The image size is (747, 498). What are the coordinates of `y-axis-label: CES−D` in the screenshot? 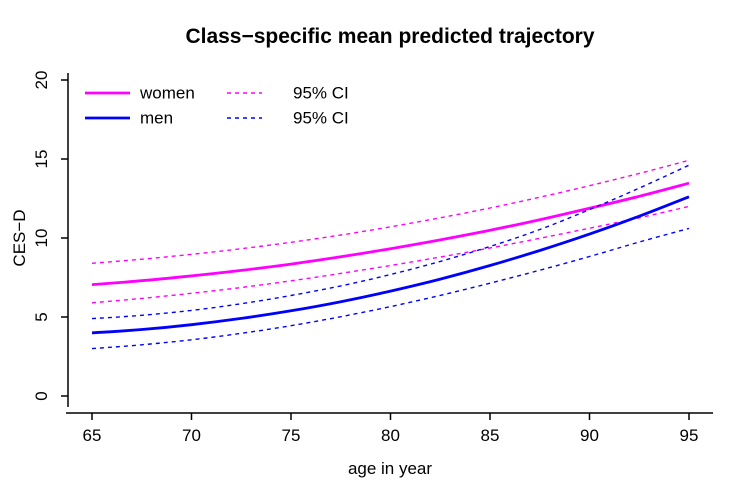 It's located at (19, 237).